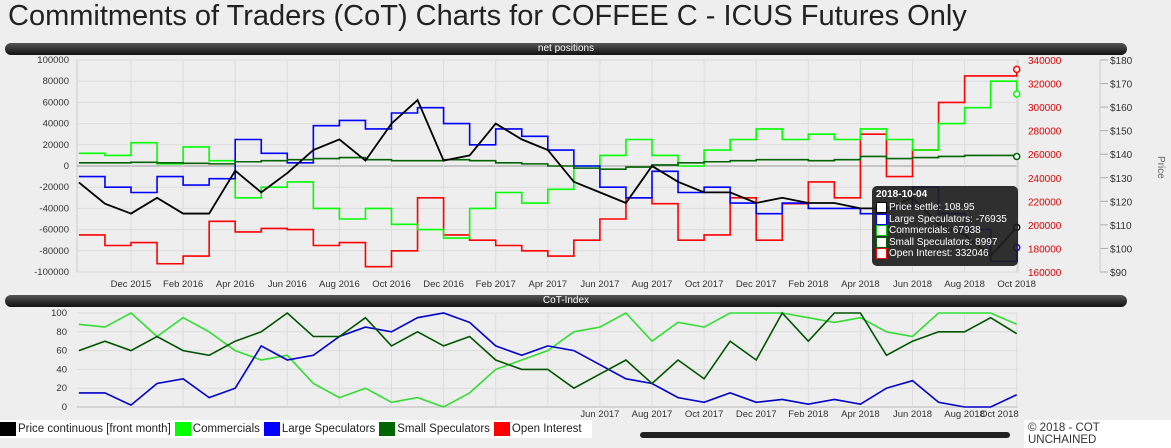 The width and height of the screenshot is (1171, 448). Describe the element at coordinates (943, 242) in the screenshot. I see `tooltip-label: Small Speculators: 8997` at that location.